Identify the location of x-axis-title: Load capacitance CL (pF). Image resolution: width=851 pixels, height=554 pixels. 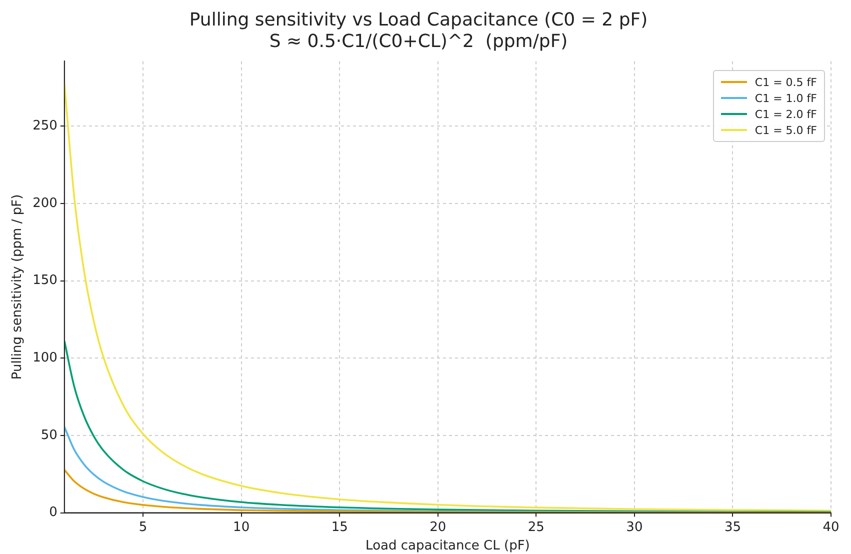
(448, 546).